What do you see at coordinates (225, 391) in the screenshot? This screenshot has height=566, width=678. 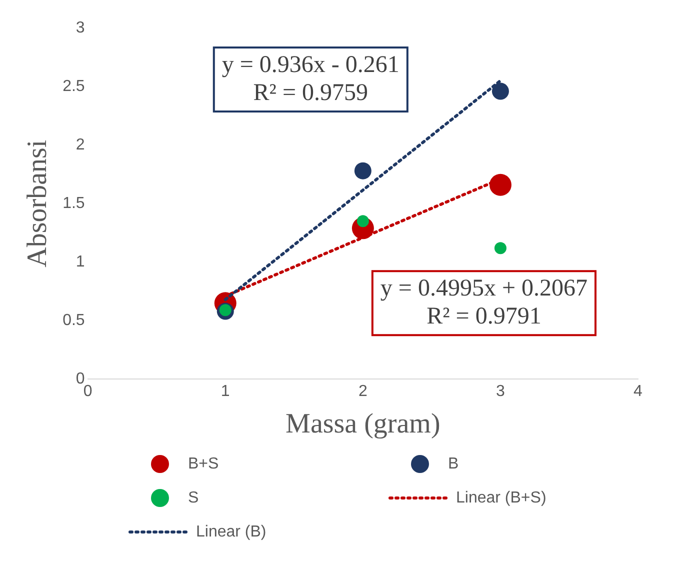 I see `x-tick-label: 1` at bounding box center [225, 391].